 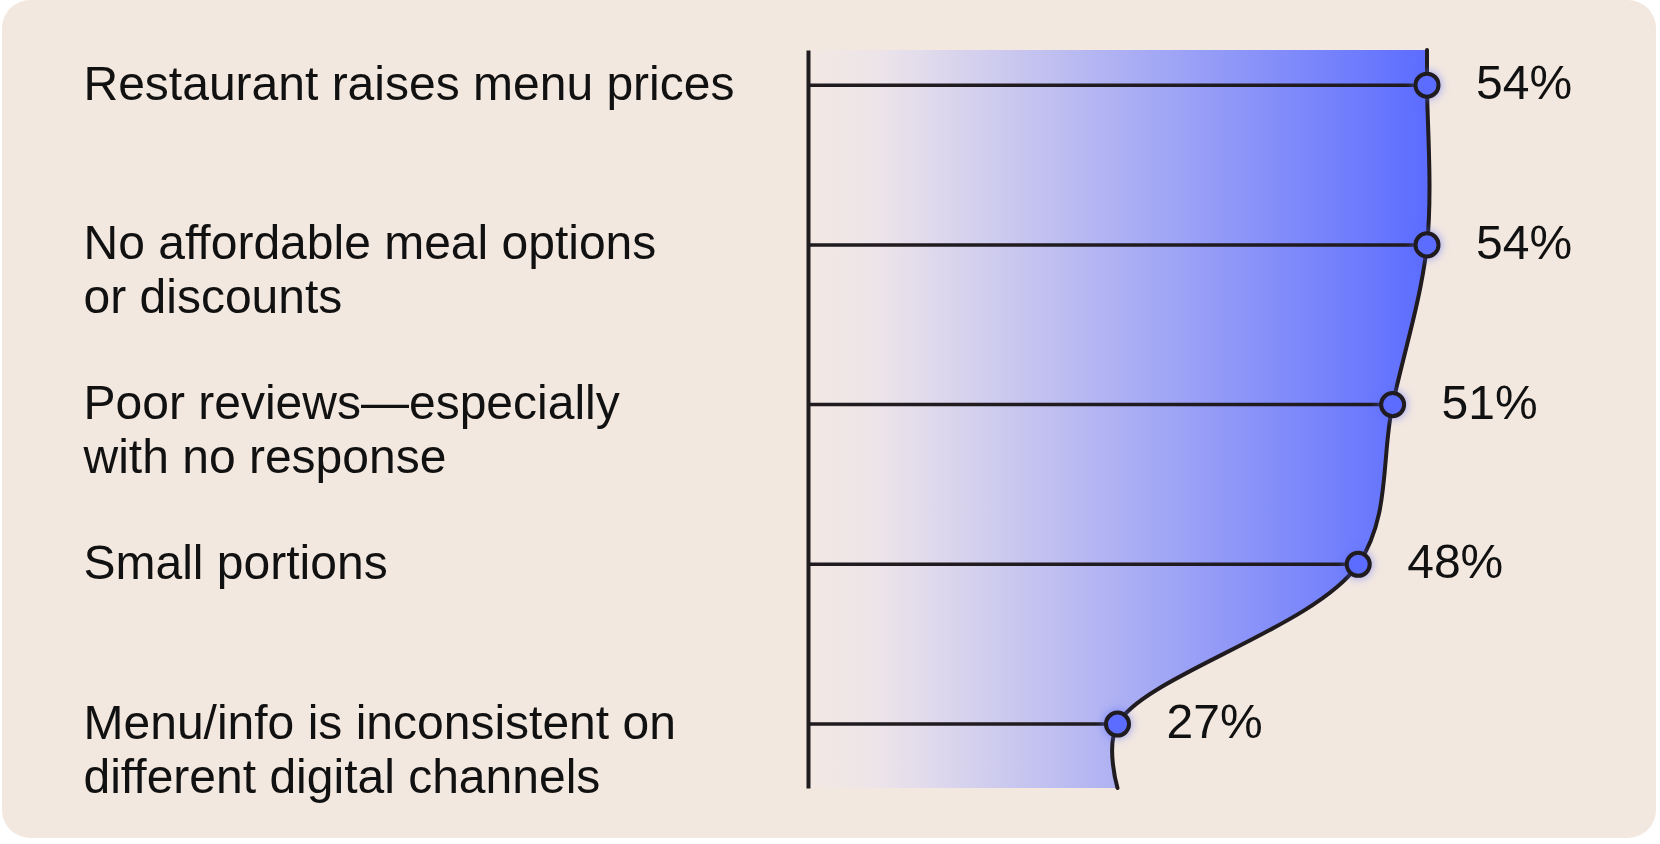 What do you see at coordinates (370, 270) in the screenshot?
I see `y-tick-label: No affordable meal options or discounts` at bounding box center [370, 270].